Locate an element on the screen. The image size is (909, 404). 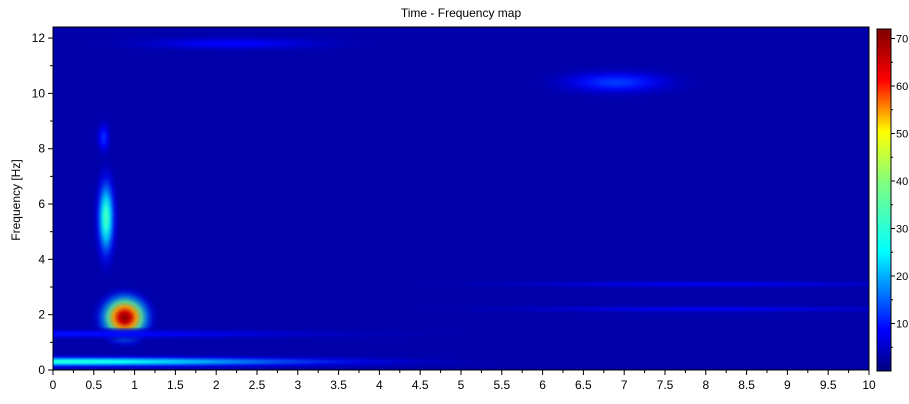
x-tick-label: 0 is located at coordinates (53, 385).